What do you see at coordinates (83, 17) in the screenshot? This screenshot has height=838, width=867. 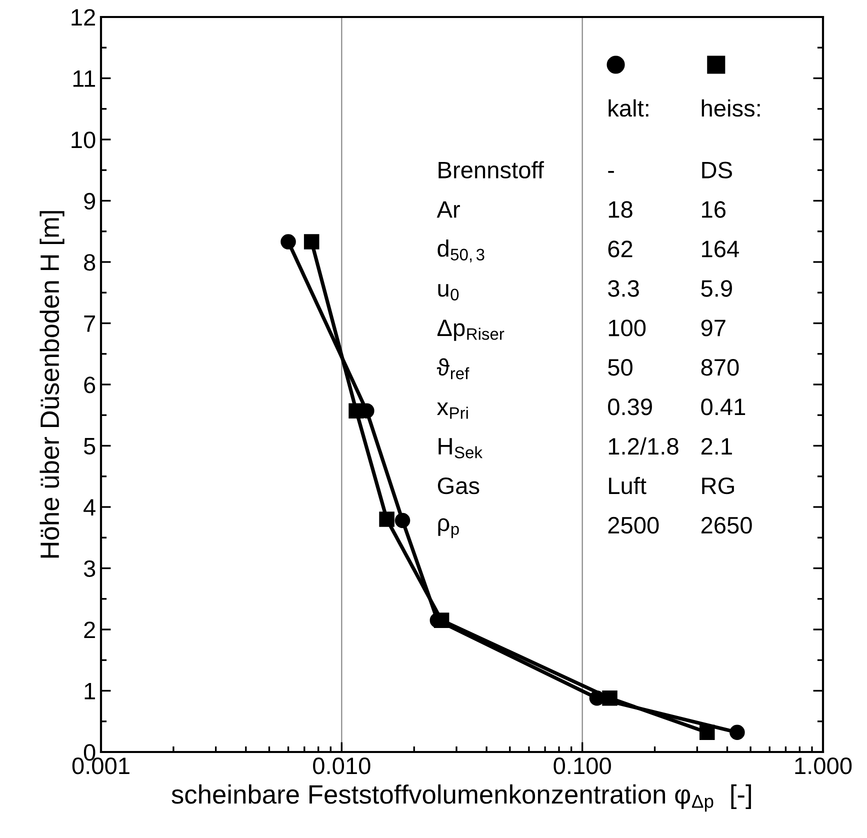 I see `y-tick-label: 12` at bounding box center [83, 17].